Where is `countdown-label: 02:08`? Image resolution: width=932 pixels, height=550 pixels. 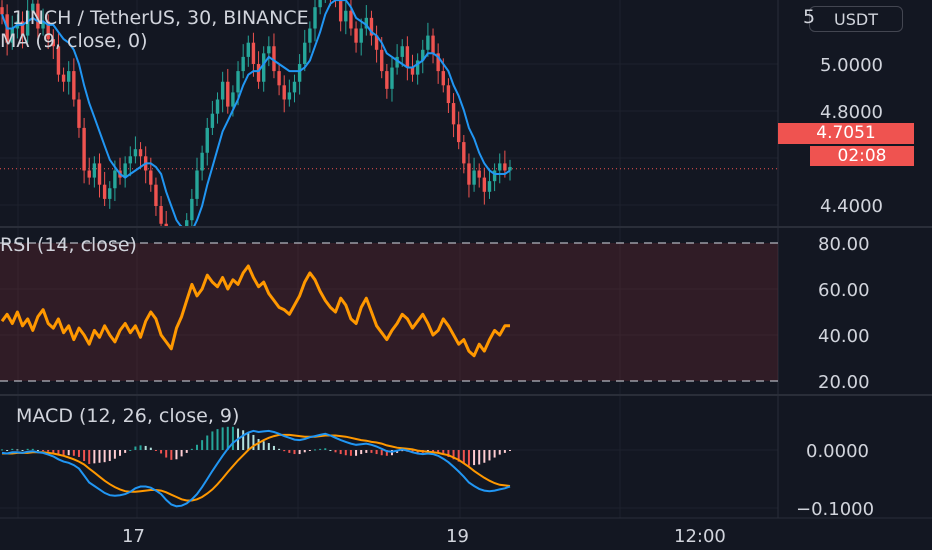 countdown-label: 02:08 is located at coordinates (862, 156).